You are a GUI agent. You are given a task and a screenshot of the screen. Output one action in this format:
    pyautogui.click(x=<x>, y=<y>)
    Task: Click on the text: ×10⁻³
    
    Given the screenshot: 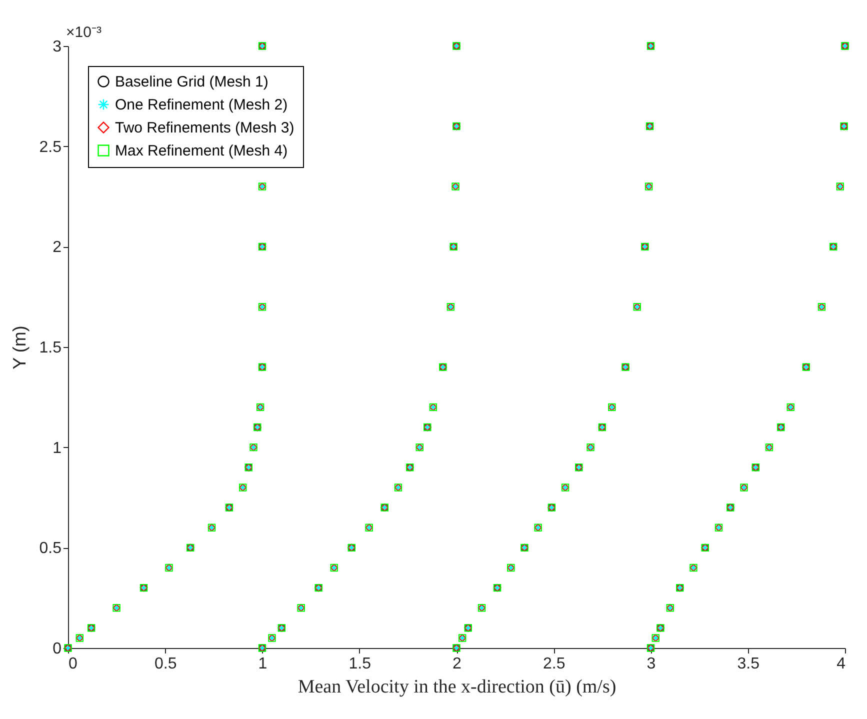 What is the action you would take?
    pyautogui.click(x=84, y=32)
    